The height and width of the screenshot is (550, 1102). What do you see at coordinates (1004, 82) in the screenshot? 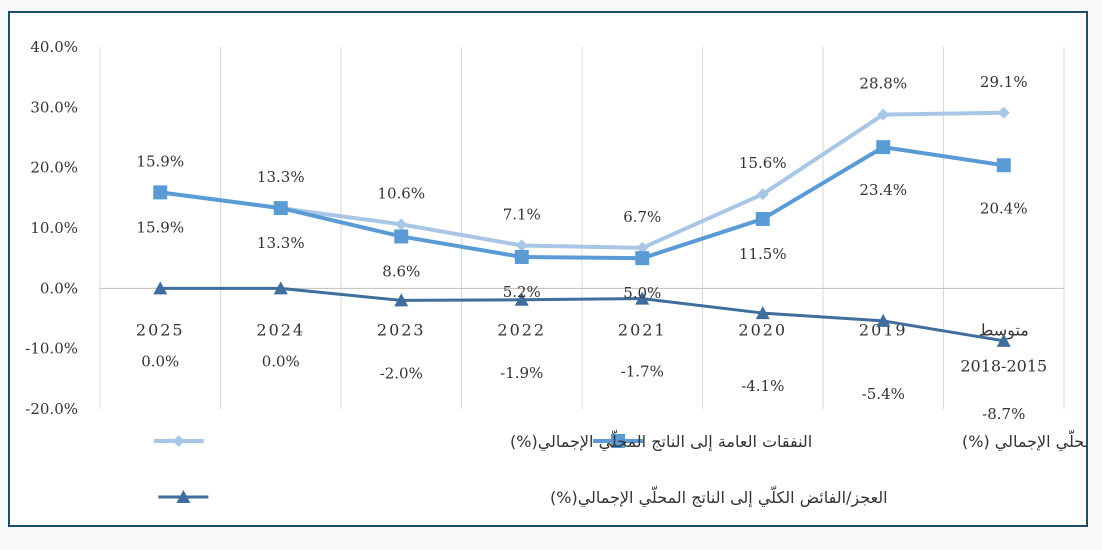
I see `expenditure-data-label: 29.1%` at bounding box center [1004, 82].